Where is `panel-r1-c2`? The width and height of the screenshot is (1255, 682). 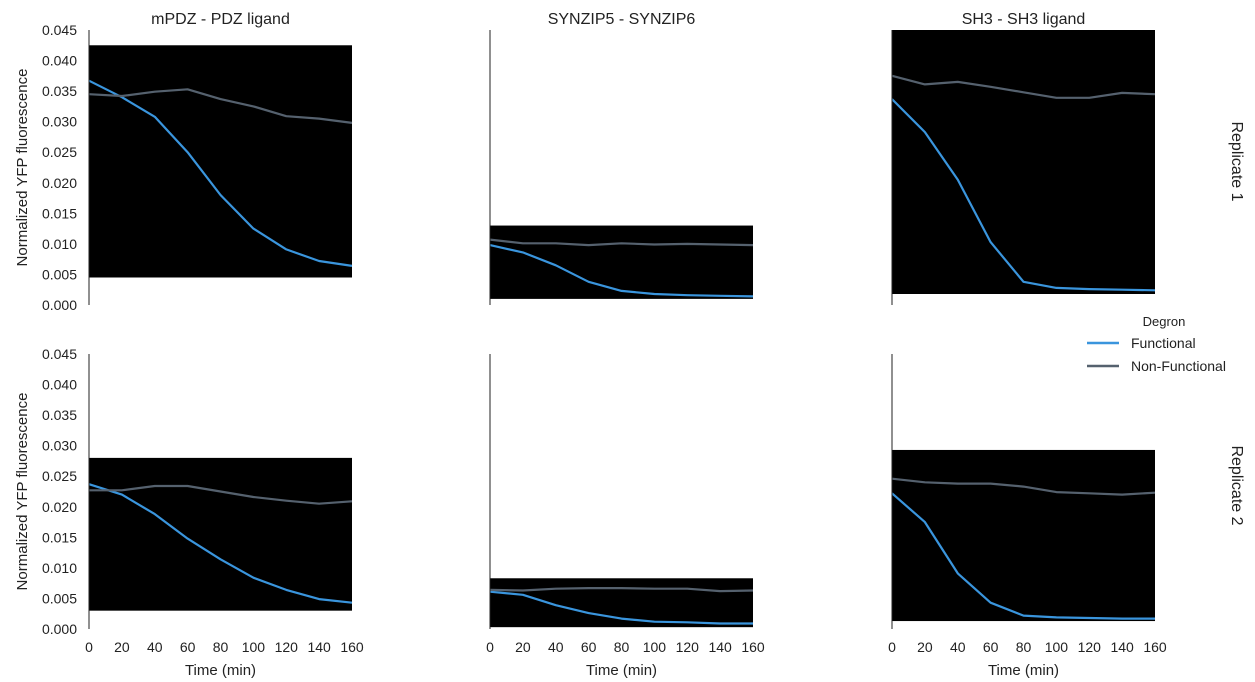 panel-r1-c2 is located at coordinates (621, 167).